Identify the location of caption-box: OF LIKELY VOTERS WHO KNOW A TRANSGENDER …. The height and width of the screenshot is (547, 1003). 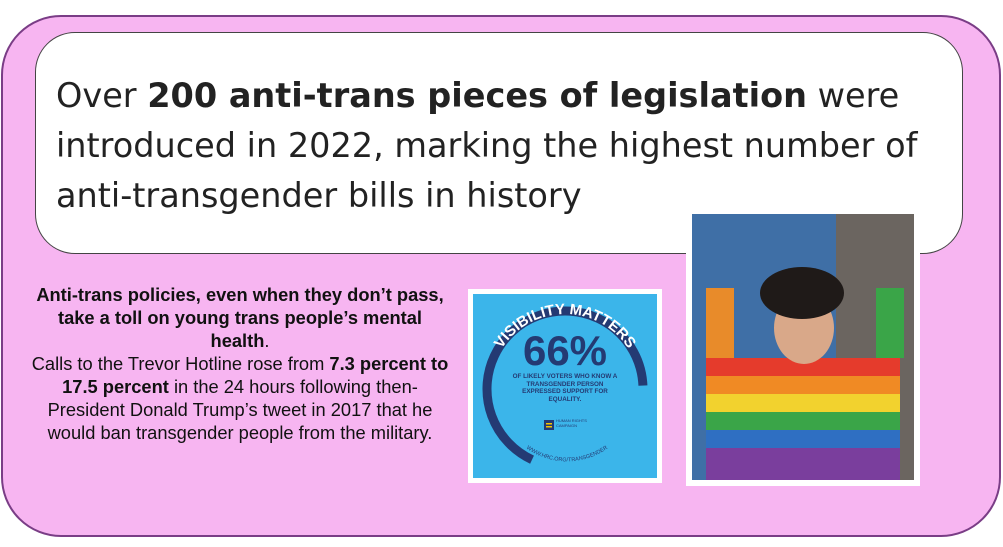
(565, 388).